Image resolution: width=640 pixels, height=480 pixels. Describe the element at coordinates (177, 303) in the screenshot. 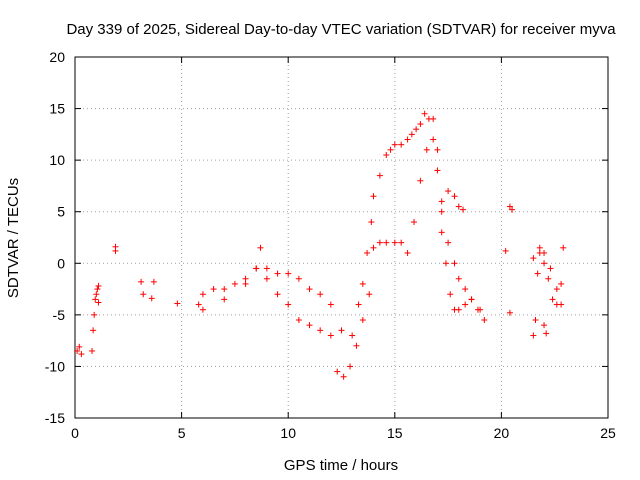

I see `data-point-seg-isolated-c` at that location.